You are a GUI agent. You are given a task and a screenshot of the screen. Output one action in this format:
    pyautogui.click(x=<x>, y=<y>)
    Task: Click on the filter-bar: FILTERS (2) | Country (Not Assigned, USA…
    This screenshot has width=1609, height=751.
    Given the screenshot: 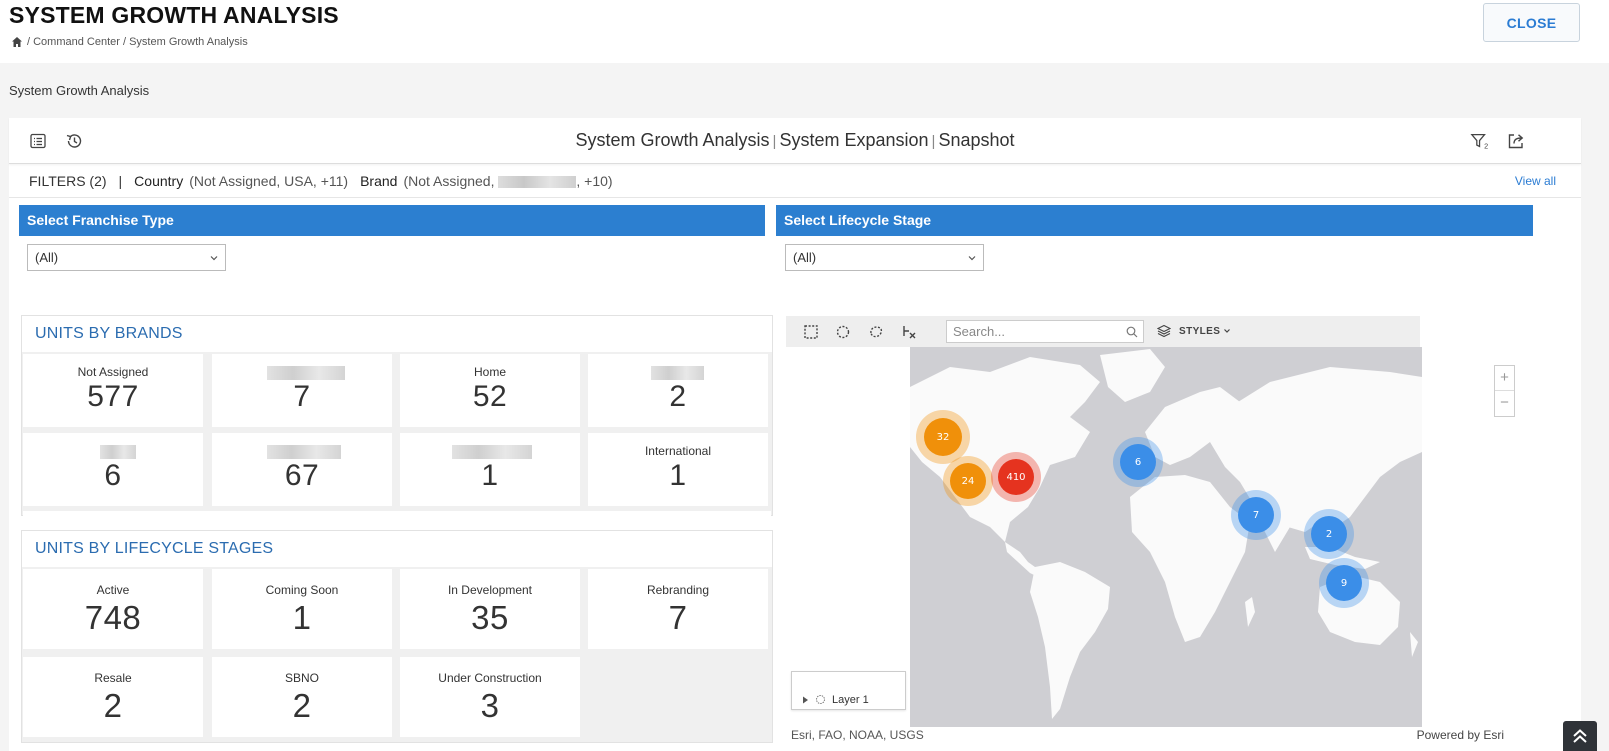 What is the action you would take?
    pyautogui.click(x=795, y=181)
    